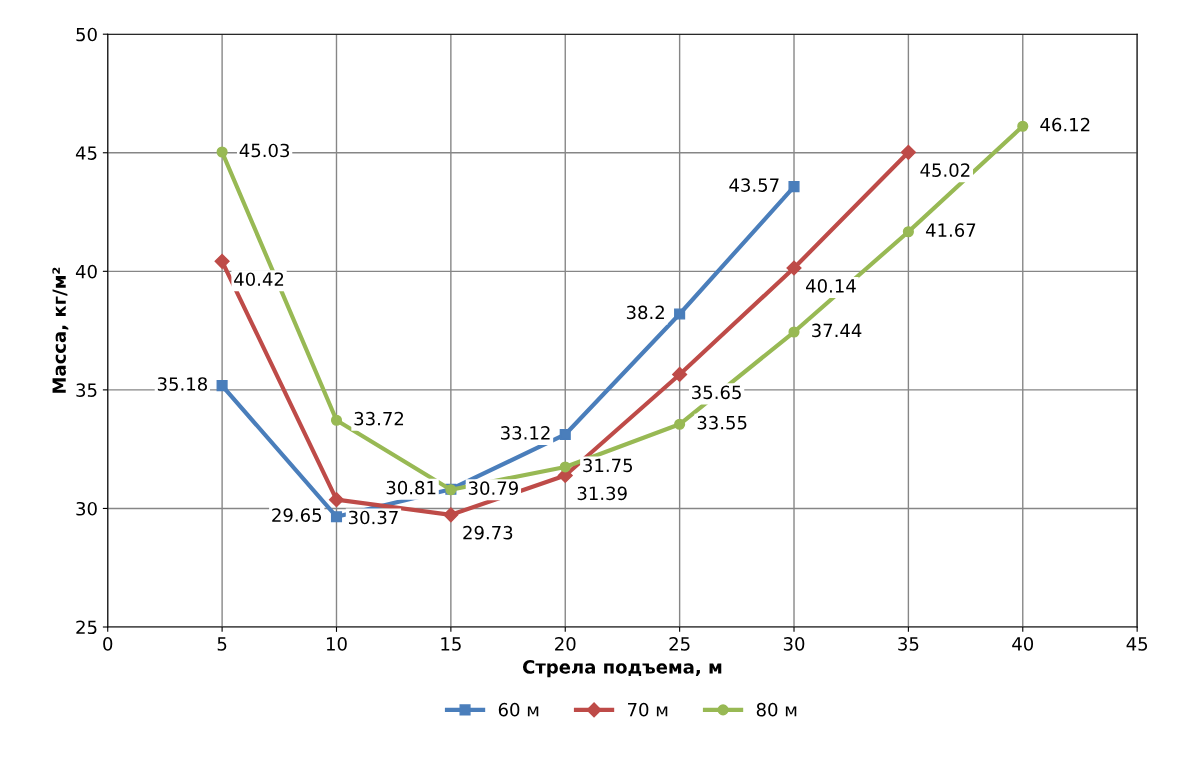  Describe the element at coordinates (86, 390) in the screenshot. I see `y-tick-label: 35` at that location.